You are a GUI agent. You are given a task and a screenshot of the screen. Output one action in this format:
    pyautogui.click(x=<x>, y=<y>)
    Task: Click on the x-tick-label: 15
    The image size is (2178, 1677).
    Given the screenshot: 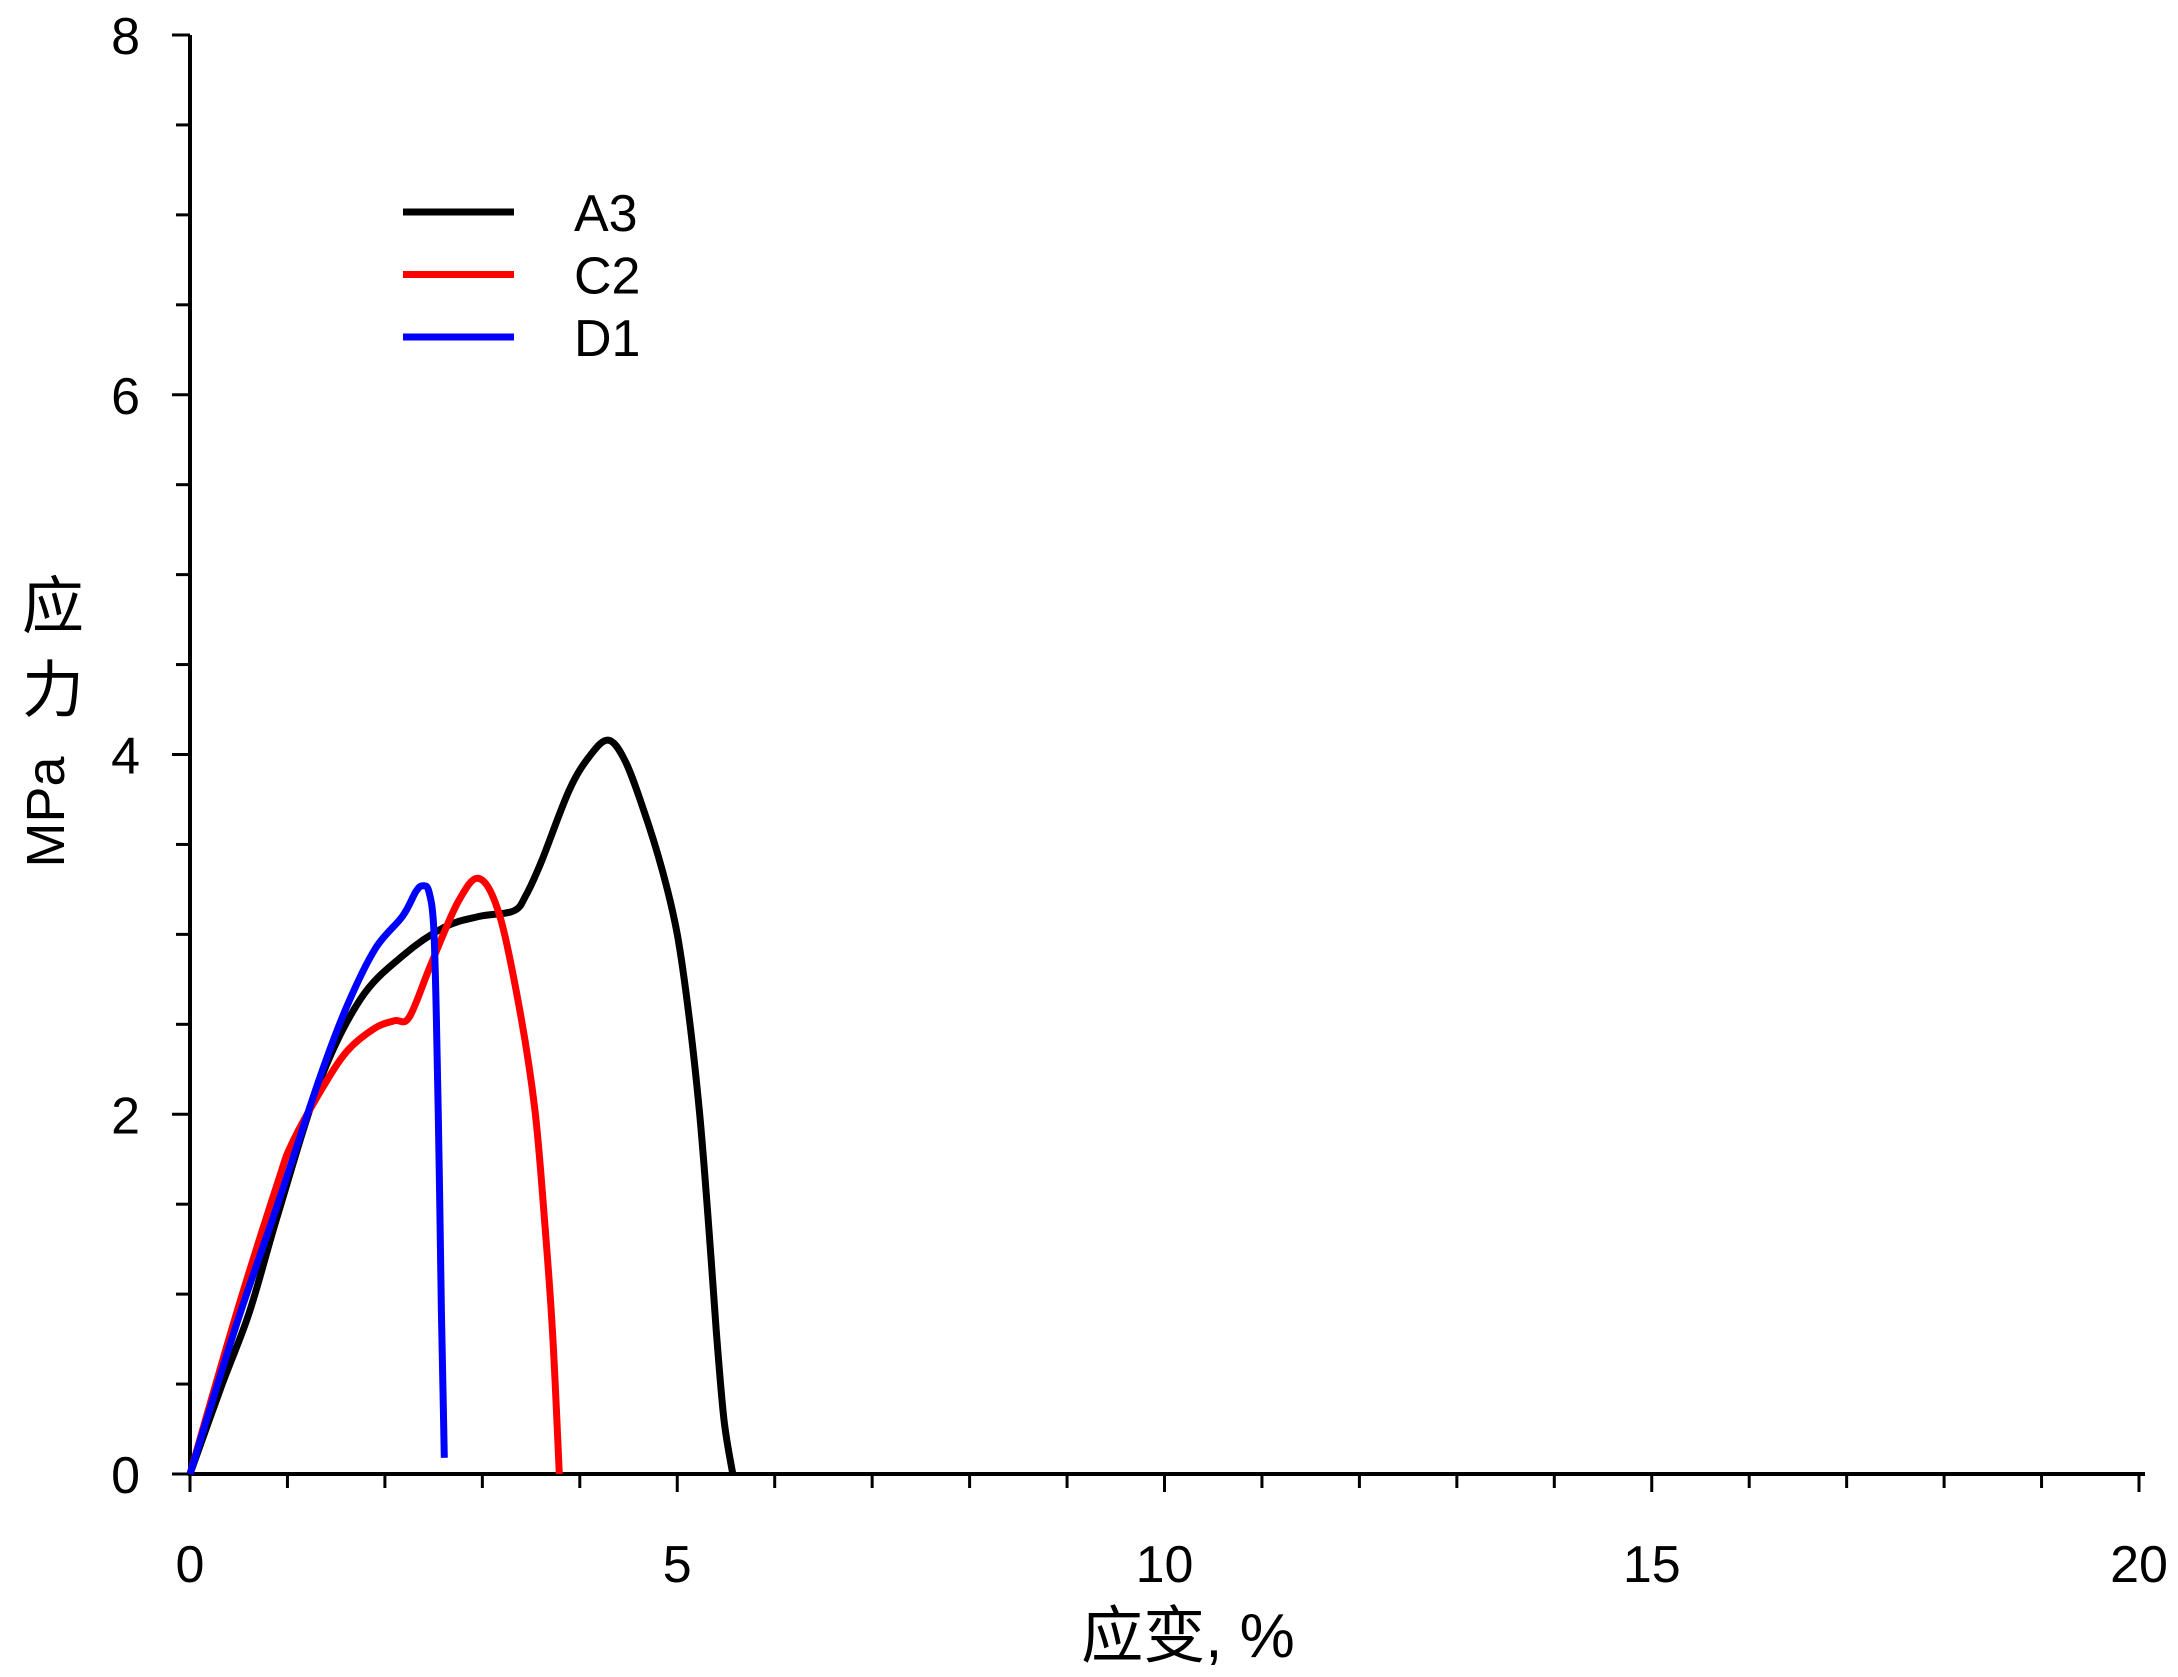 What is the action you would take?
    pyautogui.click(x=1652, y=1565)
    